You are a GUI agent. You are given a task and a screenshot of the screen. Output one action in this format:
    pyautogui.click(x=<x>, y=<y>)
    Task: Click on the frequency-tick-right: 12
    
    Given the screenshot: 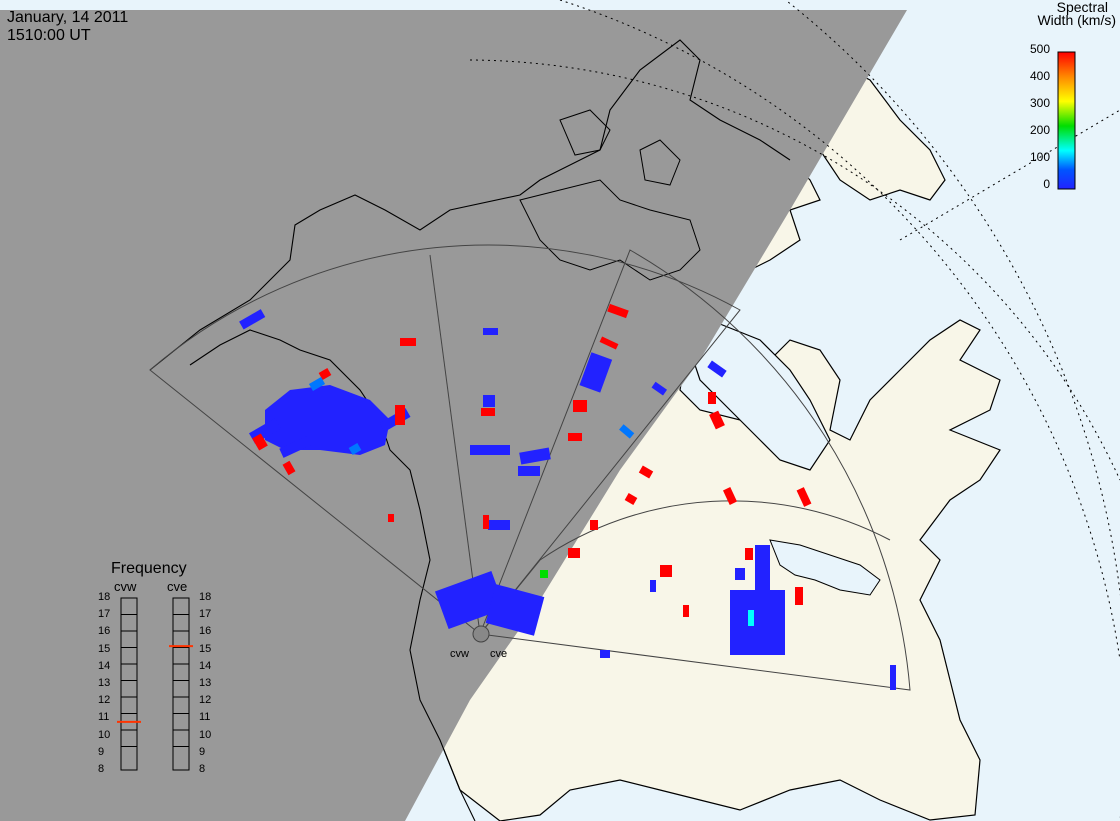 What is the action you would take?
    pyautogui.click(x=205, y=700)
    